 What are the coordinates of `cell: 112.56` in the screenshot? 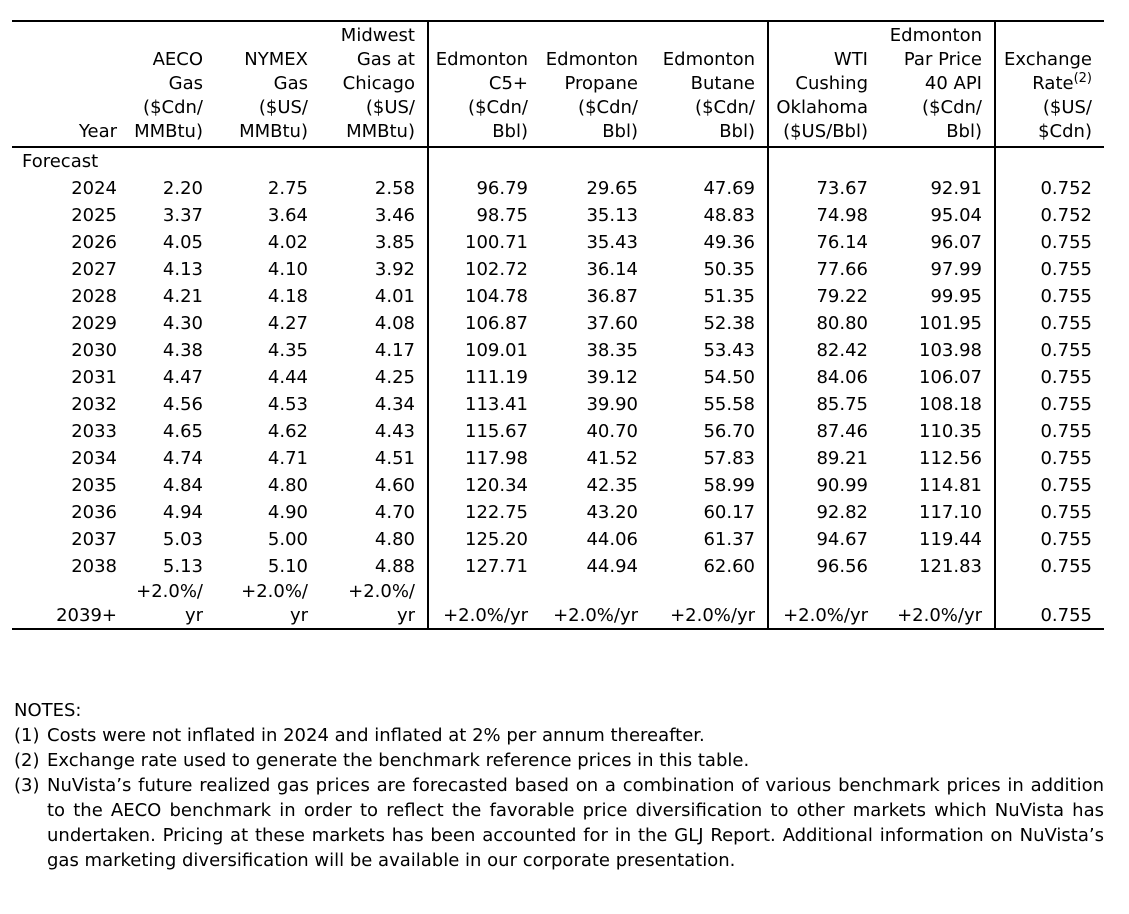 It's located at (950, 458).